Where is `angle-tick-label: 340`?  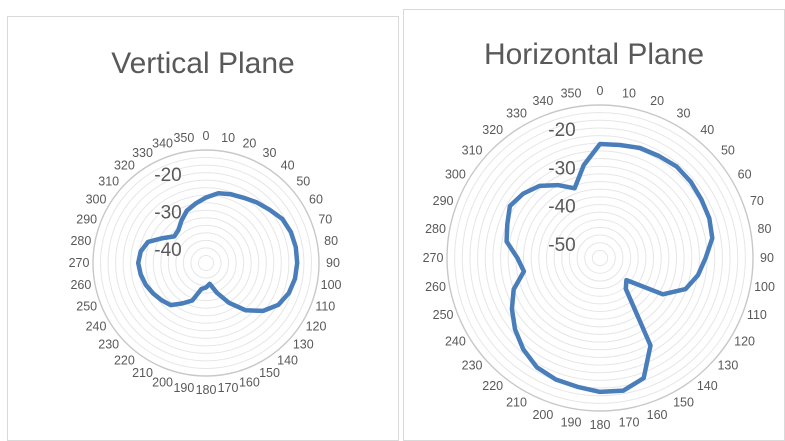 angle-tick-label: 340 is located at coordinates (542, 101).